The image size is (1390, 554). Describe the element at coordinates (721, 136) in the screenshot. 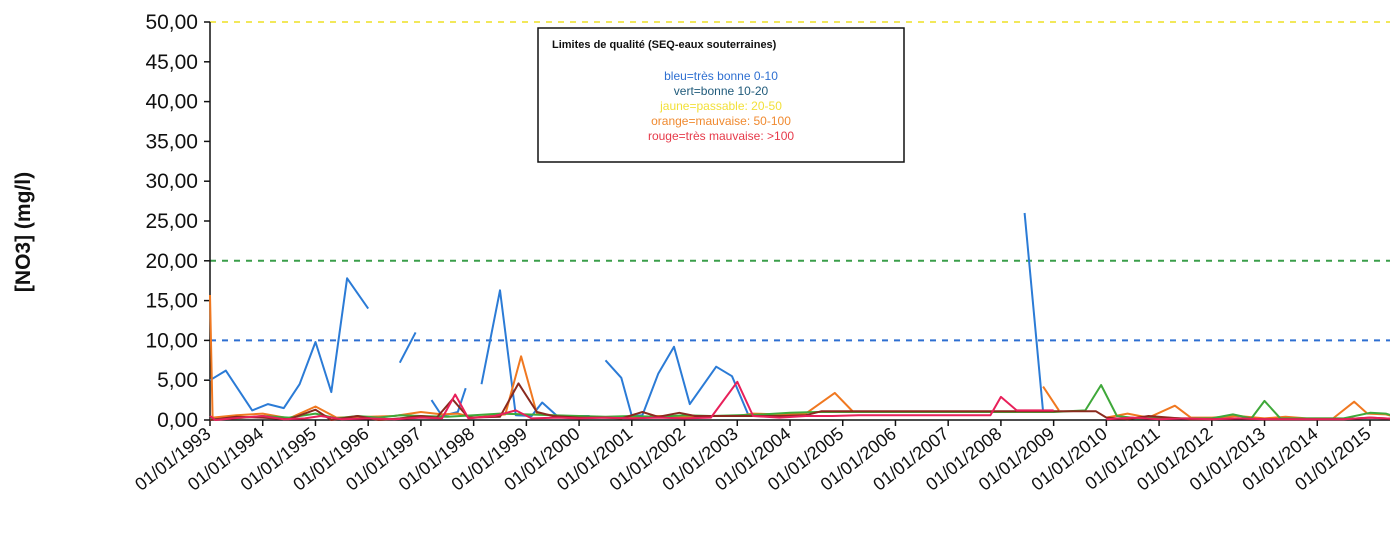

I see `legend-item: rouge=très mauvaise: >100` at that location.